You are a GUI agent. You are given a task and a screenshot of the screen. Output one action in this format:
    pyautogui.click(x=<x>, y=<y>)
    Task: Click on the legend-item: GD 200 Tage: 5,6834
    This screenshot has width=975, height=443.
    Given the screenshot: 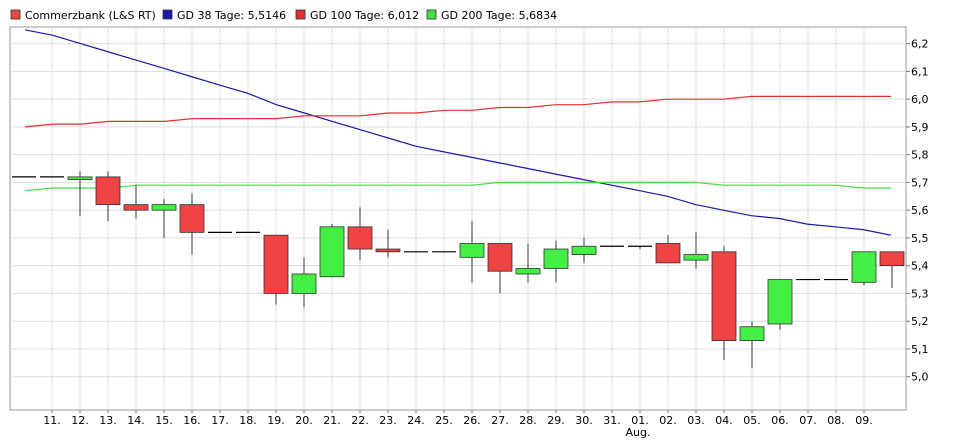 What is the action you would take?
    pyautogui.click(x=491, y=15)
    